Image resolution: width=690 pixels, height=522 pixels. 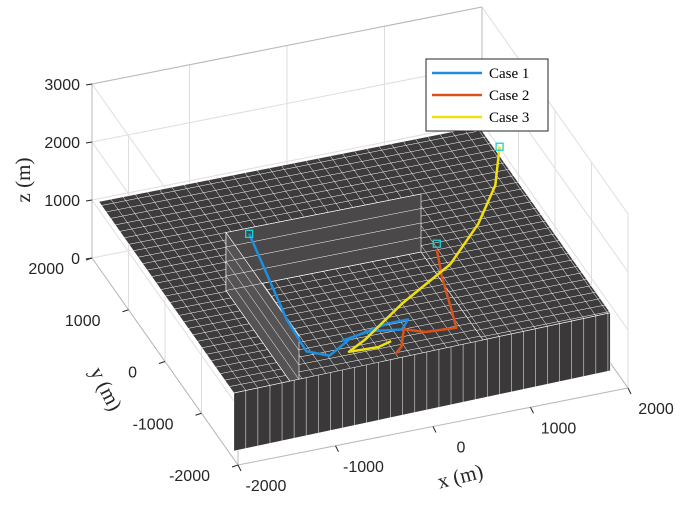 What do you see at coordinates (266, 486) in the screenshot?
I see `x-tick-label: -2000` at bounding box center [266, 486].